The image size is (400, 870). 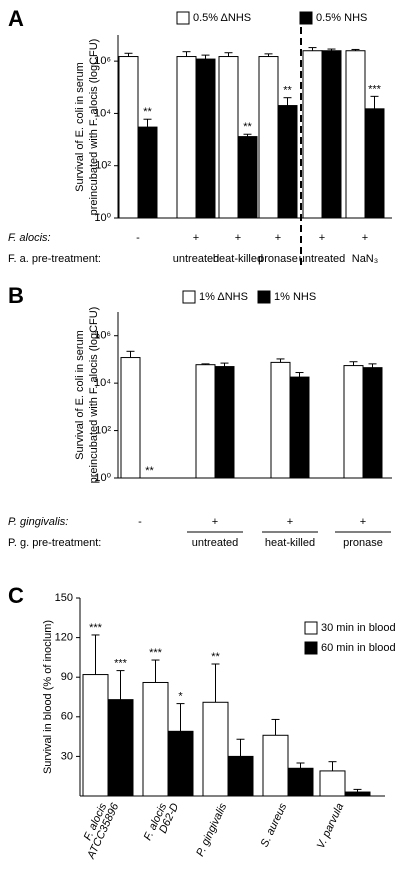 I want to click on y-tick-label: 150, so click(x=64, y=598).